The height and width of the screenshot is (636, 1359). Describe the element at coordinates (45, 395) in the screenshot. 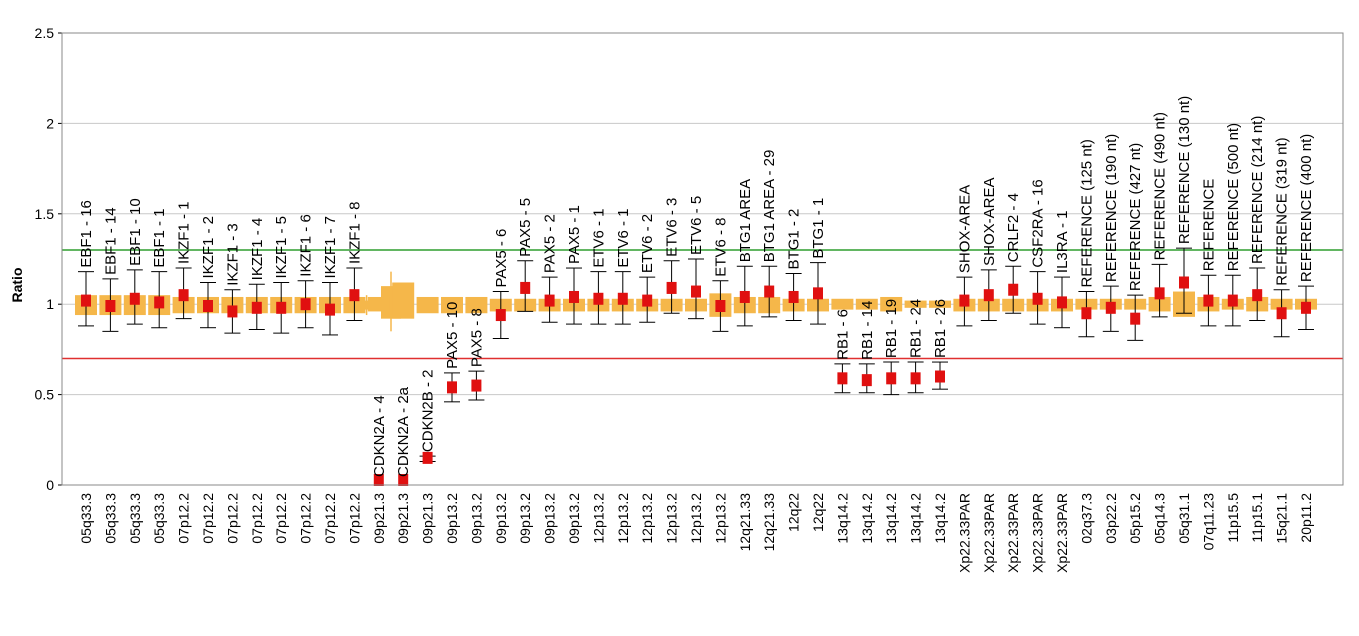

I see `y-tick-label: 0.5` at that location.